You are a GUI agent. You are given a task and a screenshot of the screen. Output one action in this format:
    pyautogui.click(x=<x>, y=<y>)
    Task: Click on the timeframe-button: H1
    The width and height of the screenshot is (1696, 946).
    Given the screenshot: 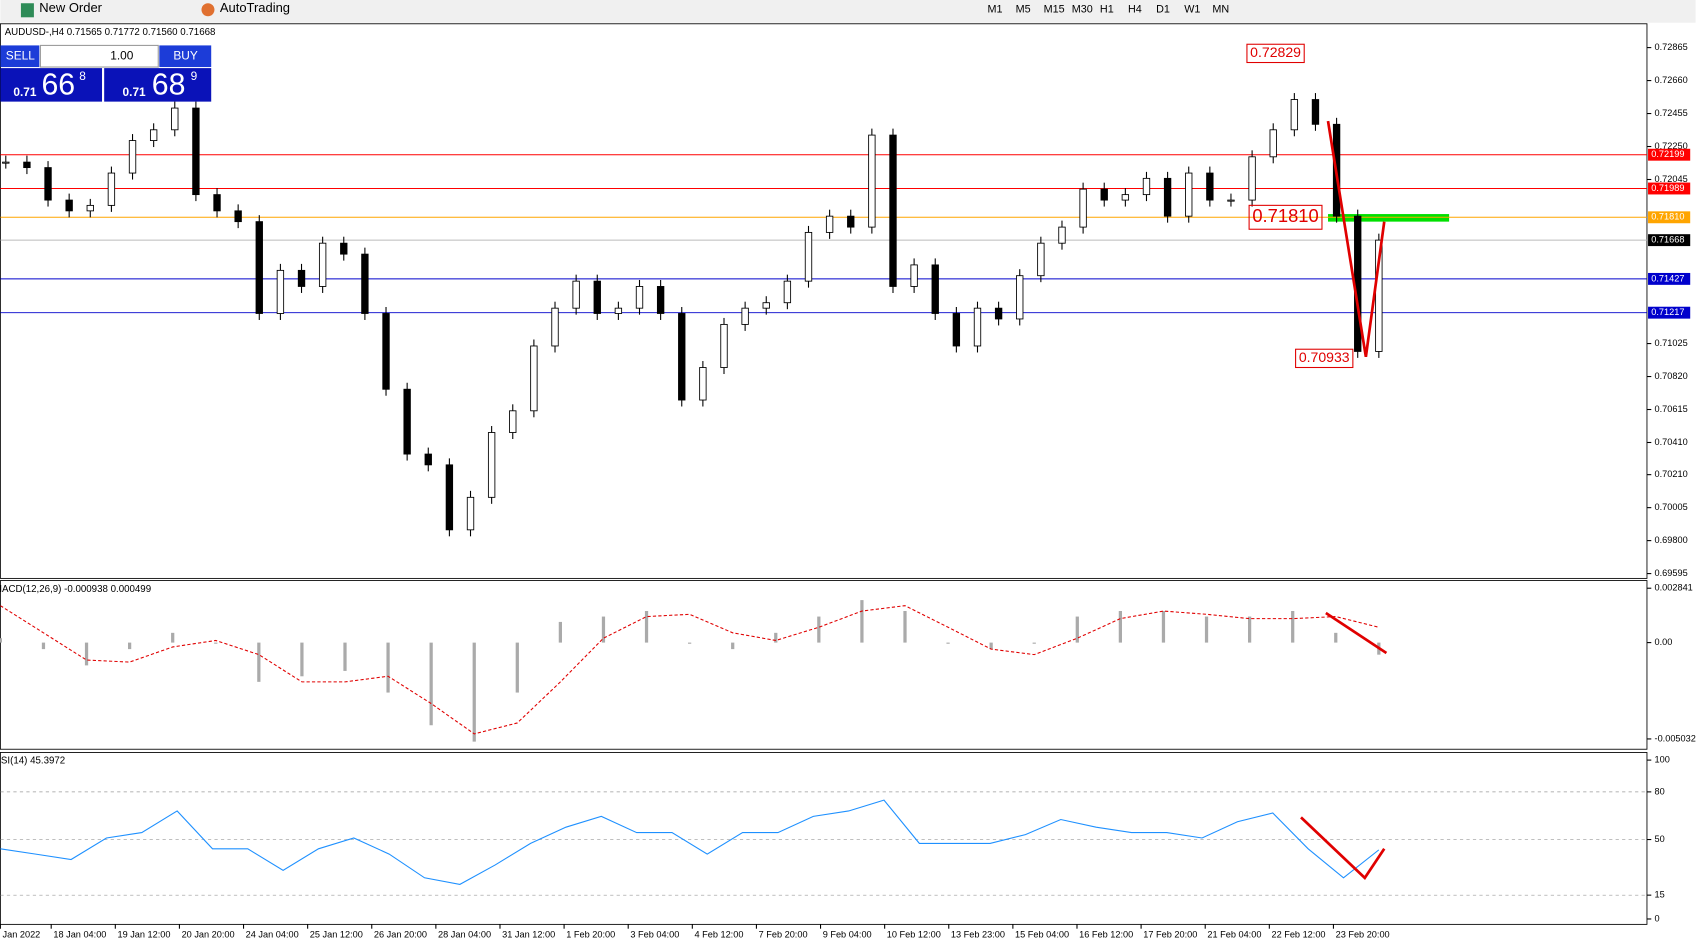 What is the action you would take?
    pyautogui.click(x=1107, y=10)
    